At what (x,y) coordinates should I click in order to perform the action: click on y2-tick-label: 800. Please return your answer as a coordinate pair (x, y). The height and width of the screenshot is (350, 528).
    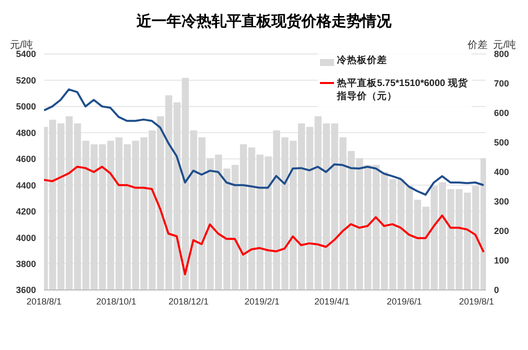
    Looking at the image, I should click on (502, 54).